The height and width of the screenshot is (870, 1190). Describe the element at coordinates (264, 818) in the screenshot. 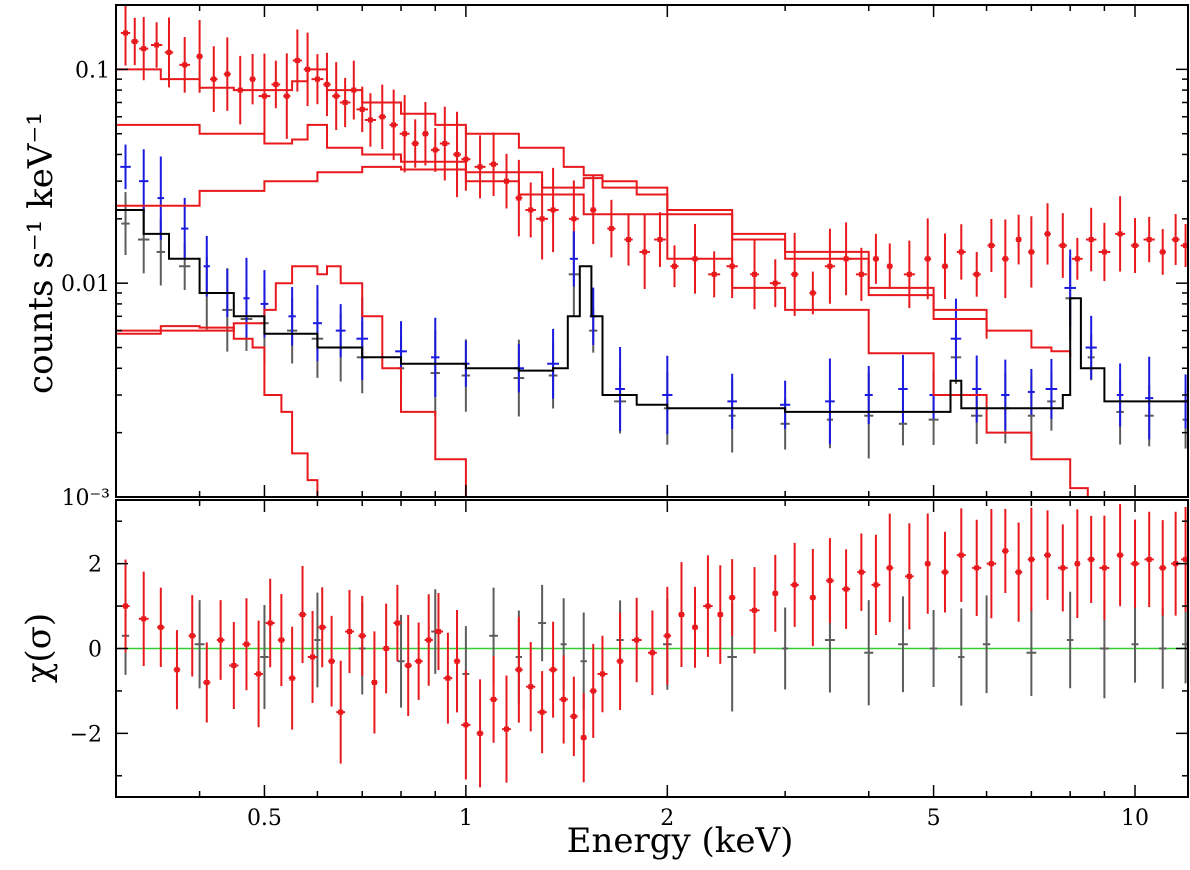

I see `x-tick-label: 0.5` at that location.